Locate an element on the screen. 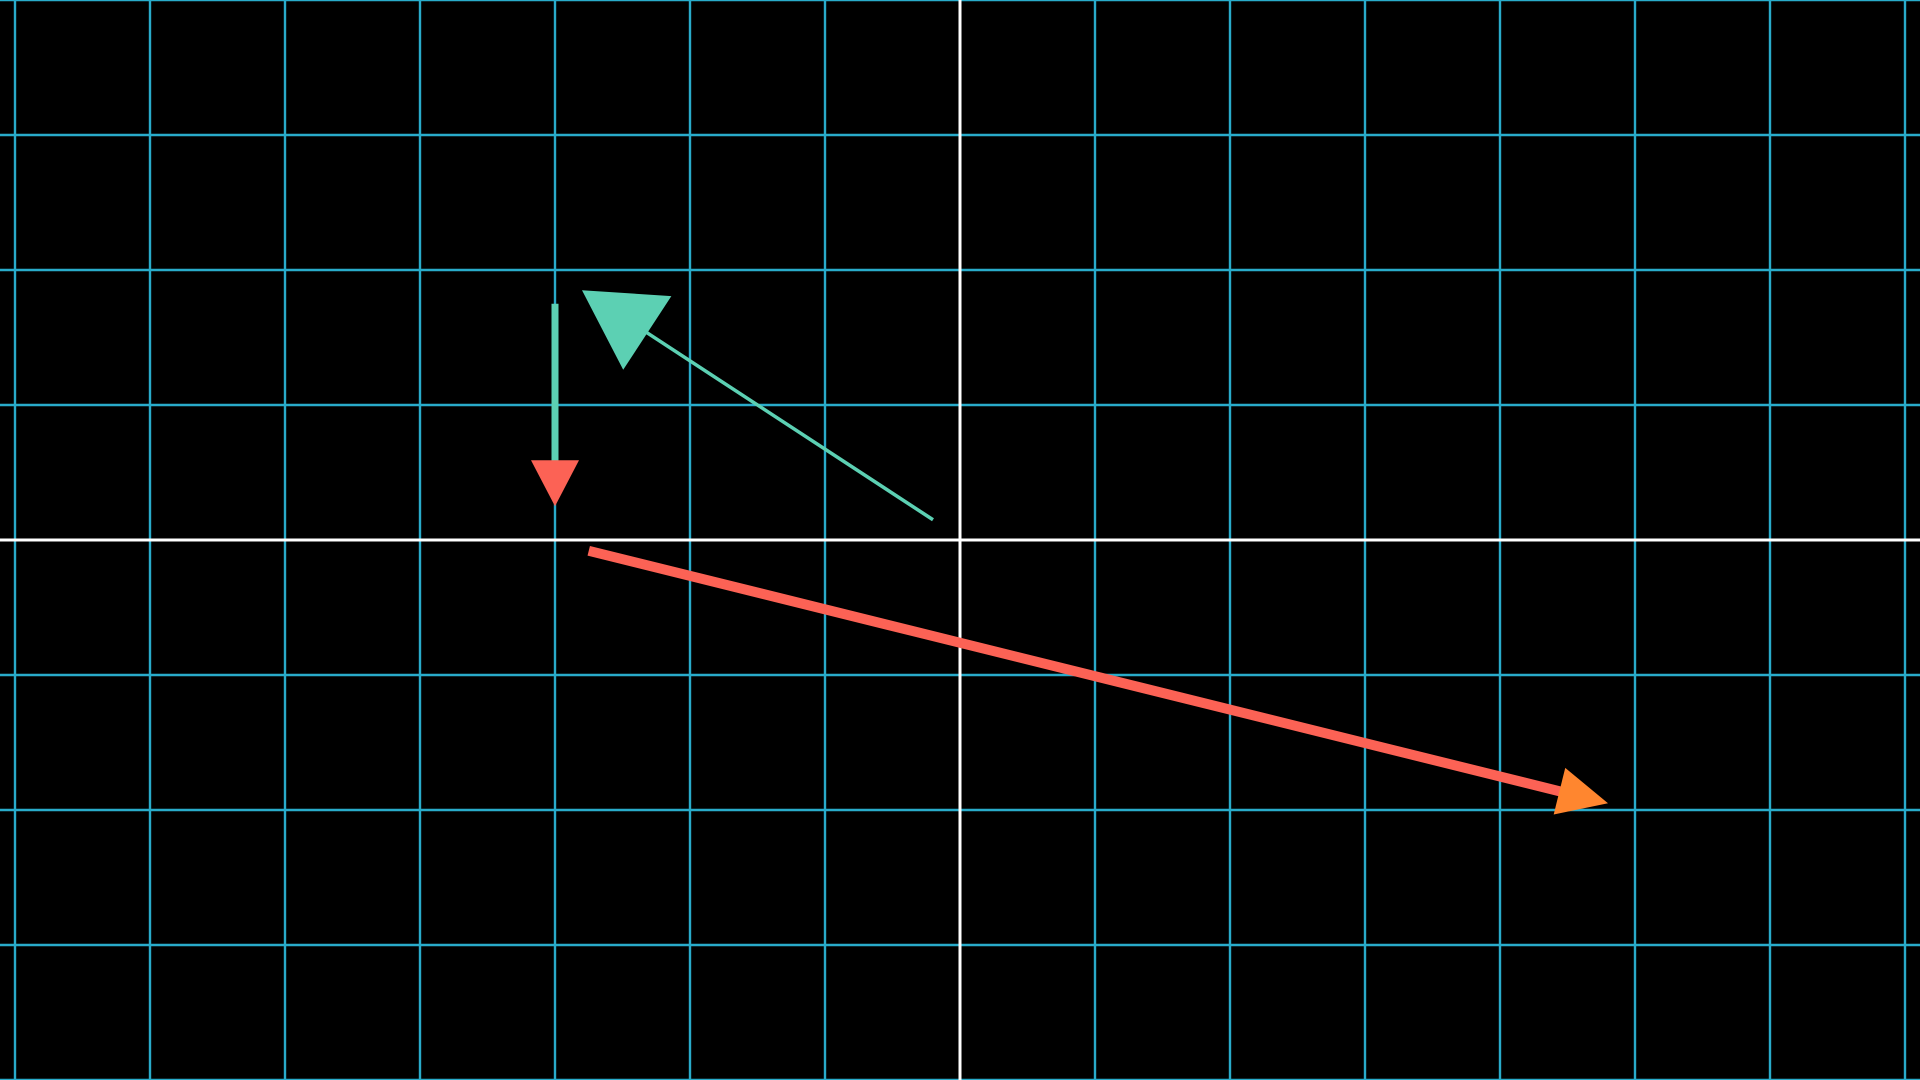 This screenshot has width=1920, height=1080. vector-short-down is located at coordinates (555, 405).